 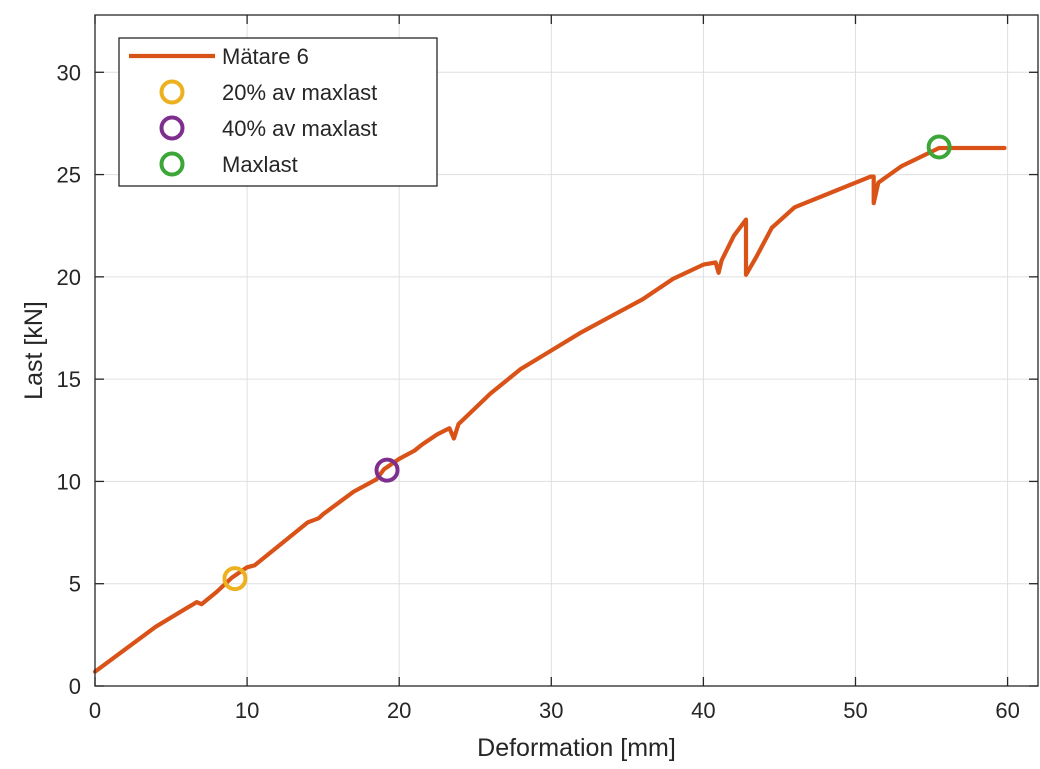 I want to click on x-tick-label: 40, so click(x=703, y=710).